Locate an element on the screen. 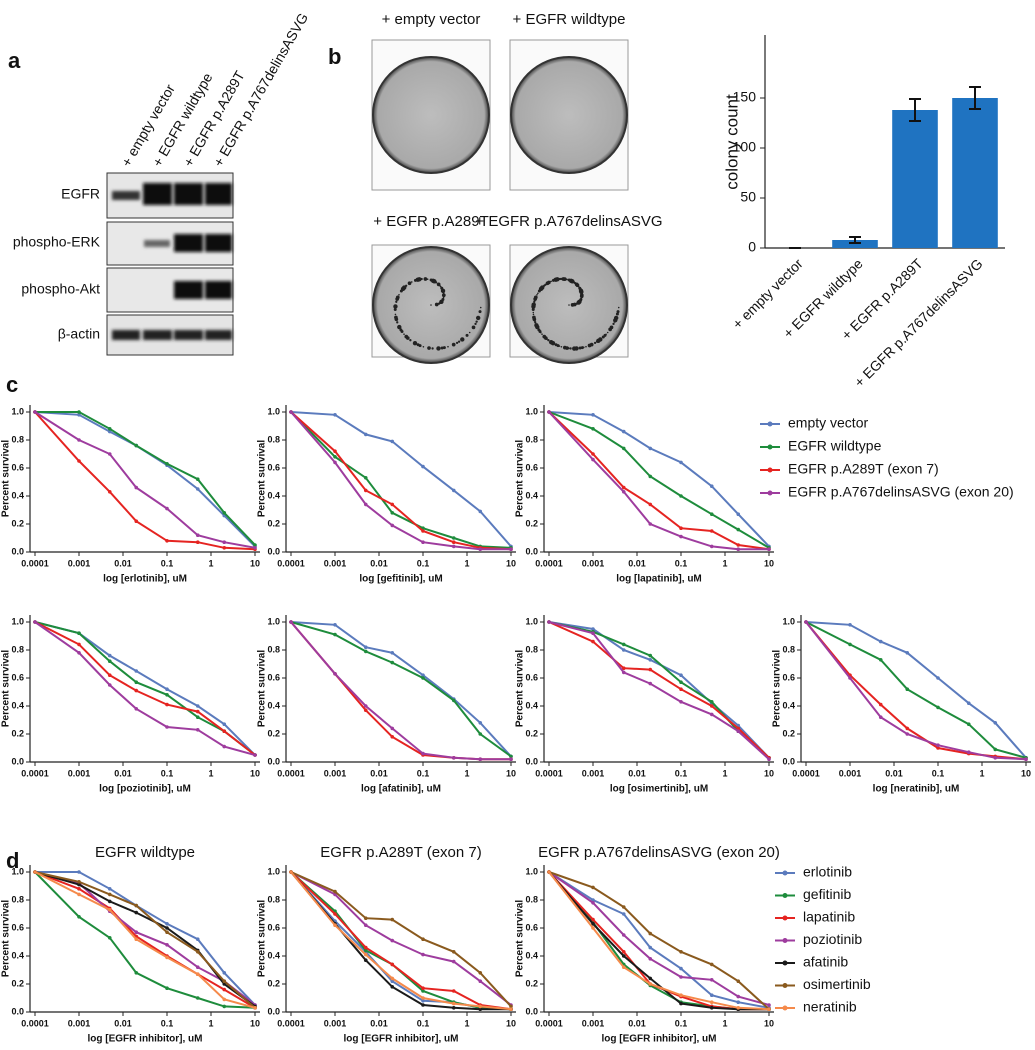 Image resolution: width=1035 pixels, height=1050 pixels. row-label: β-actin is located at coordinates (79, 334).